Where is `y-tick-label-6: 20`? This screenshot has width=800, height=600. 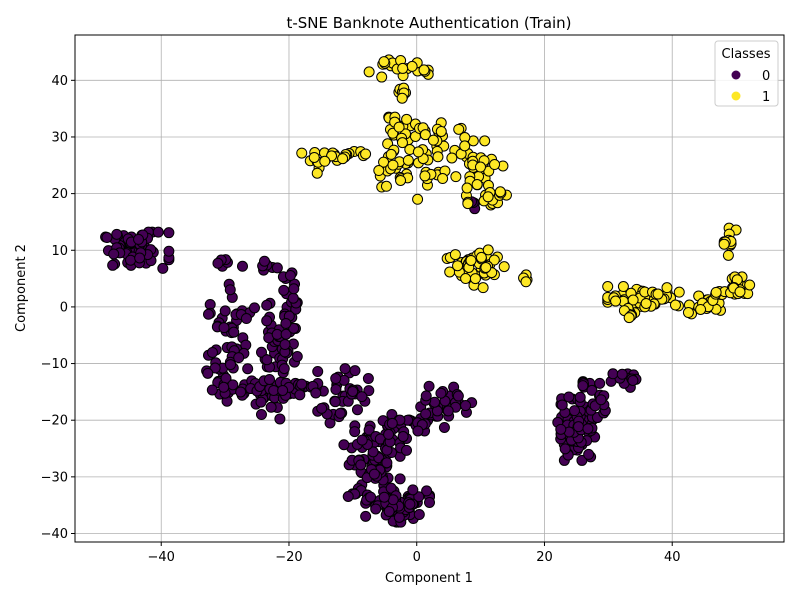 y-tick-label-6: 20 is located at coordinates (59, 194).